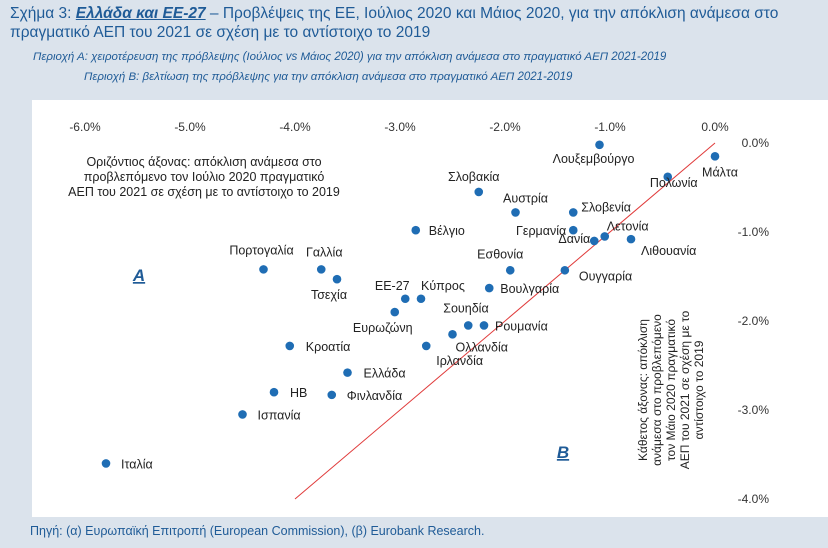 The height and width of the screenshot is (548, 828). I want to click on point-label: Ελλάδα, so click(385, 374).